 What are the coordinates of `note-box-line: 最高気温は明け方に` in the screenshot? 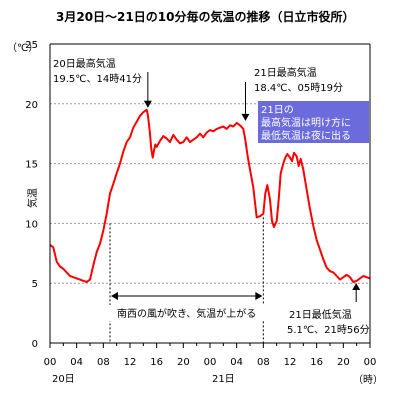 It's located at (306, 122).